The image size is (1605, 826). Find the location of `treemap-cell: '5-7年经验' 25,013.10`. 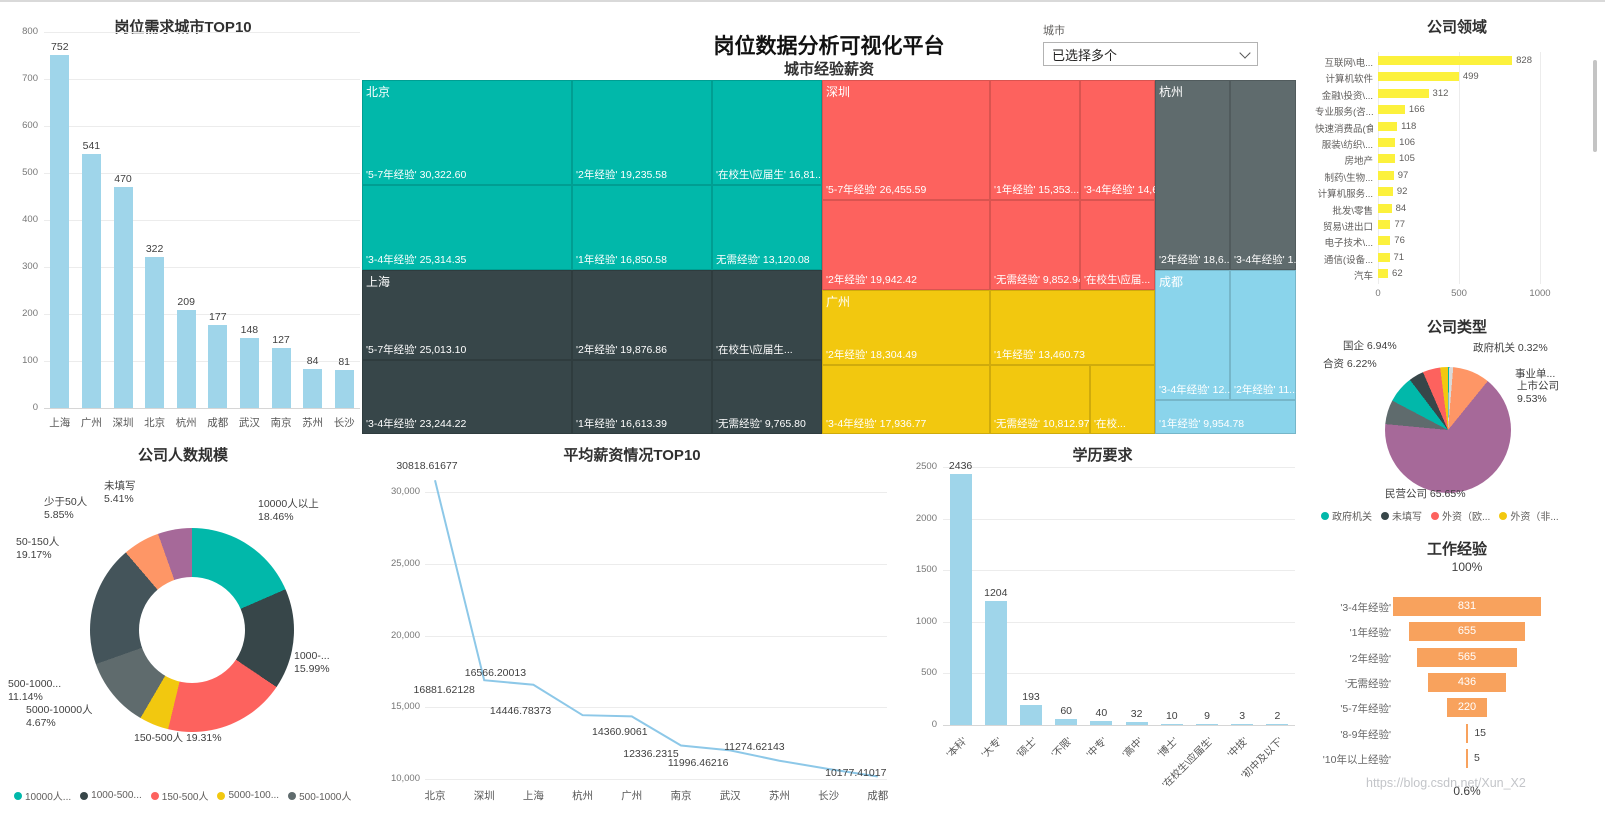

treemap-cell: '5-7年经验' 25,013.10 is located at coordinates (467, 315).